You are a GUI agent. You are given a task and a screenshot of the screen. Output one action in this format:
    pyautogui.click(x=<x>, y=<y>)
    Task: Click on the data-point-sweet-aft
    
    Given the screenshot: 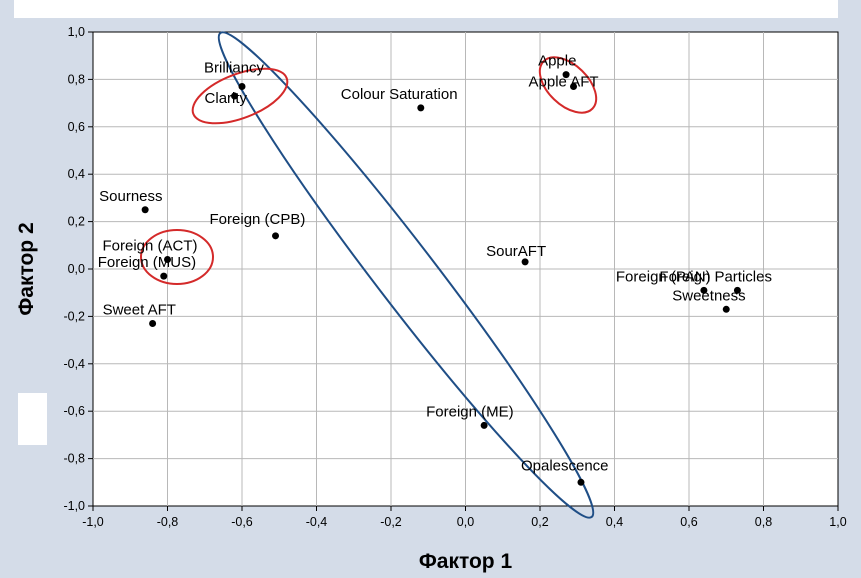 What is the action you would take?
    pyautogui.click(x=153, y=324)
    